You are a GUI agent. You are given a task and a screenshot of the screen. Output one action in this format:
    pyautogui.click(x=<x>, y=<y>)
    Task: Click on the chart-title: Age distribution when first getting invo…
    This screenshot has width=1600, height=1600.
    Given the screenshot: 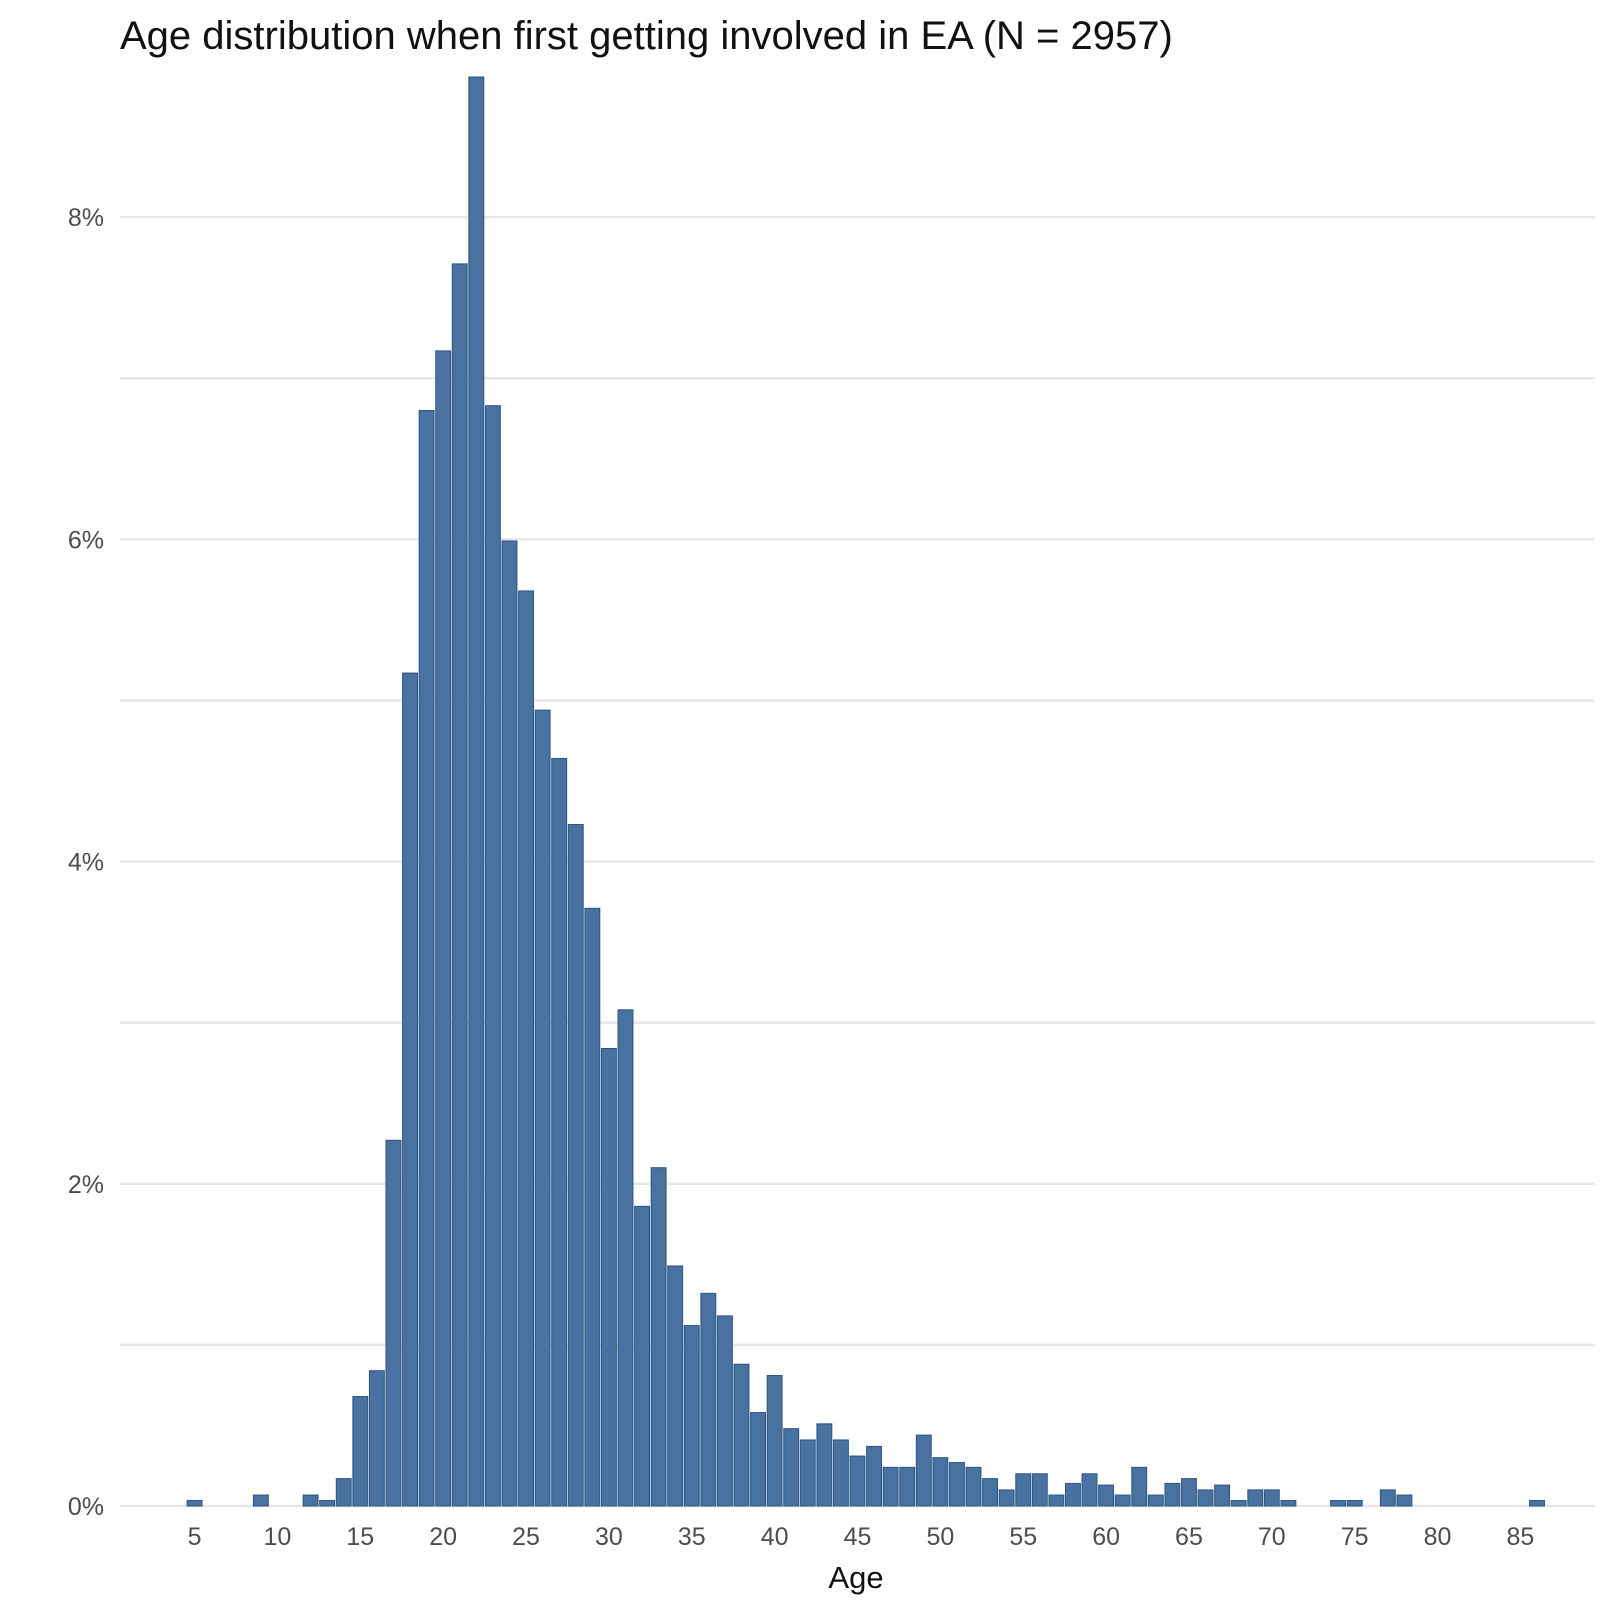 What is the action you would take?
    pyautogui.click(x=646, y=36)
    